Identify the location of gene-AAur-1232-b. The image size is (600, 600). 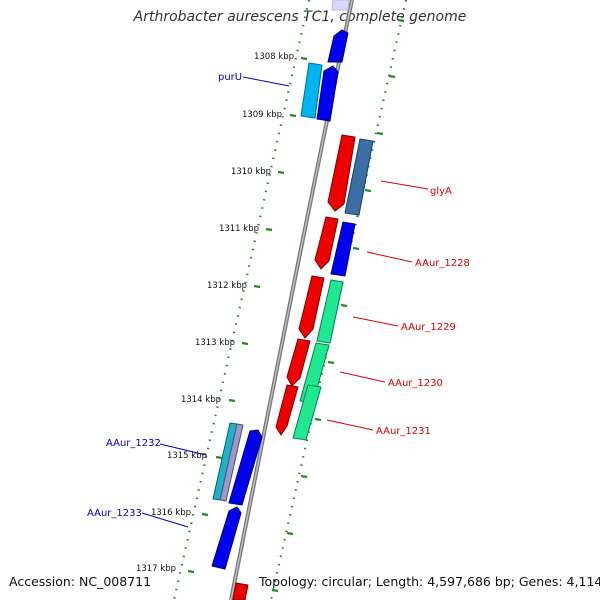
(231, 462).